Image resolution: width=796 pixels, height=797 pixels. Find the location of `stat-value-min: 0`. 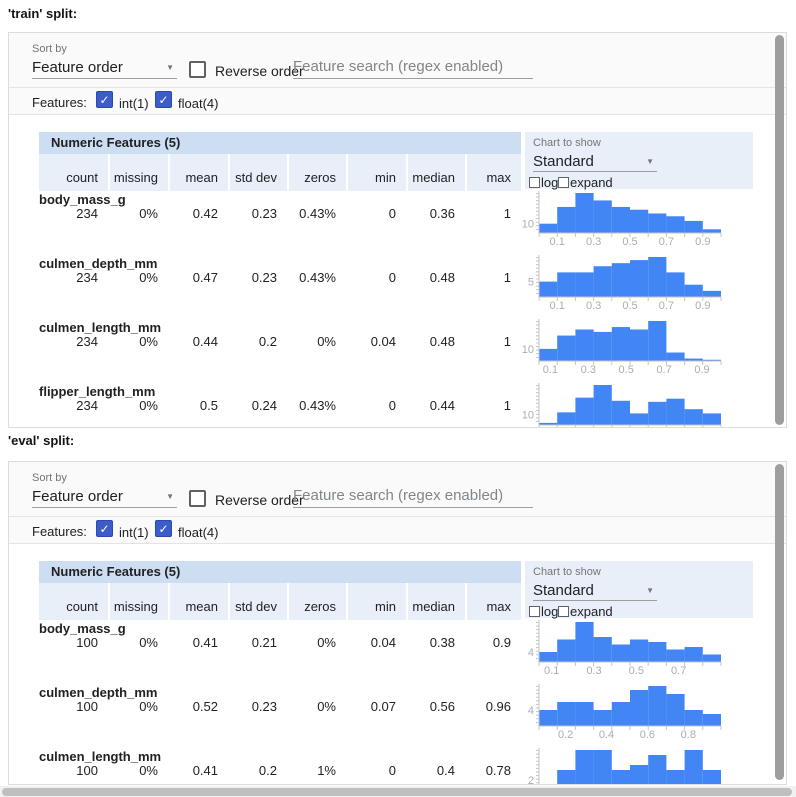

stat-value-min: 0 is located at coordinates (392, 277).